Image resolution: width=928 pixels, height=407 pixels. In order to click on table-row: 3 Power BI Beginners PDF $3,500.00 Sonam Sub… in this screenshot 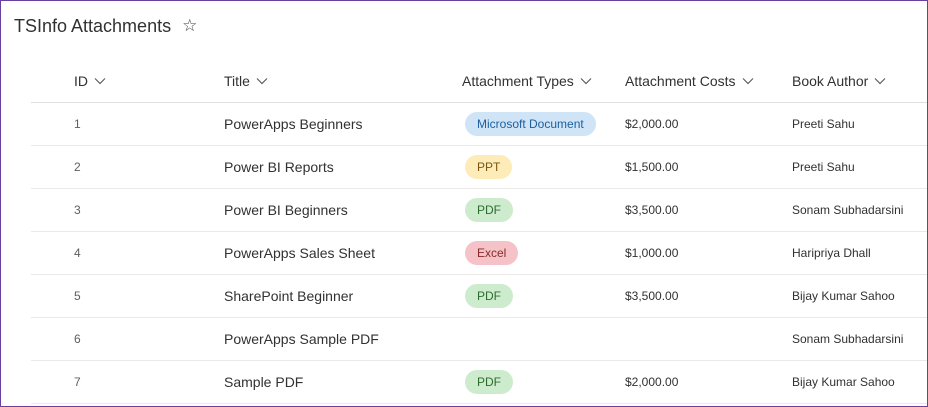, I will do `click(479, 210)`.